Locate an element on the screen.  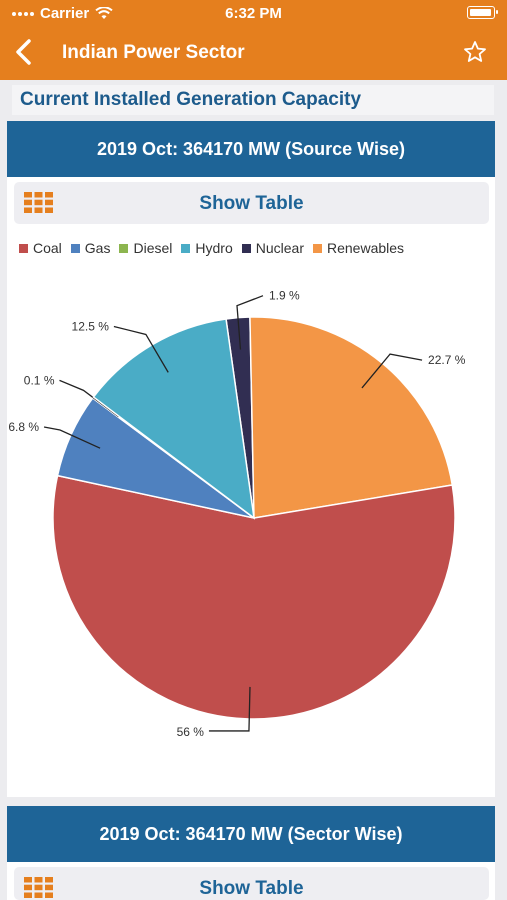
status-bar: Carrier 6:32 PM is located at coordinates (253, 14).